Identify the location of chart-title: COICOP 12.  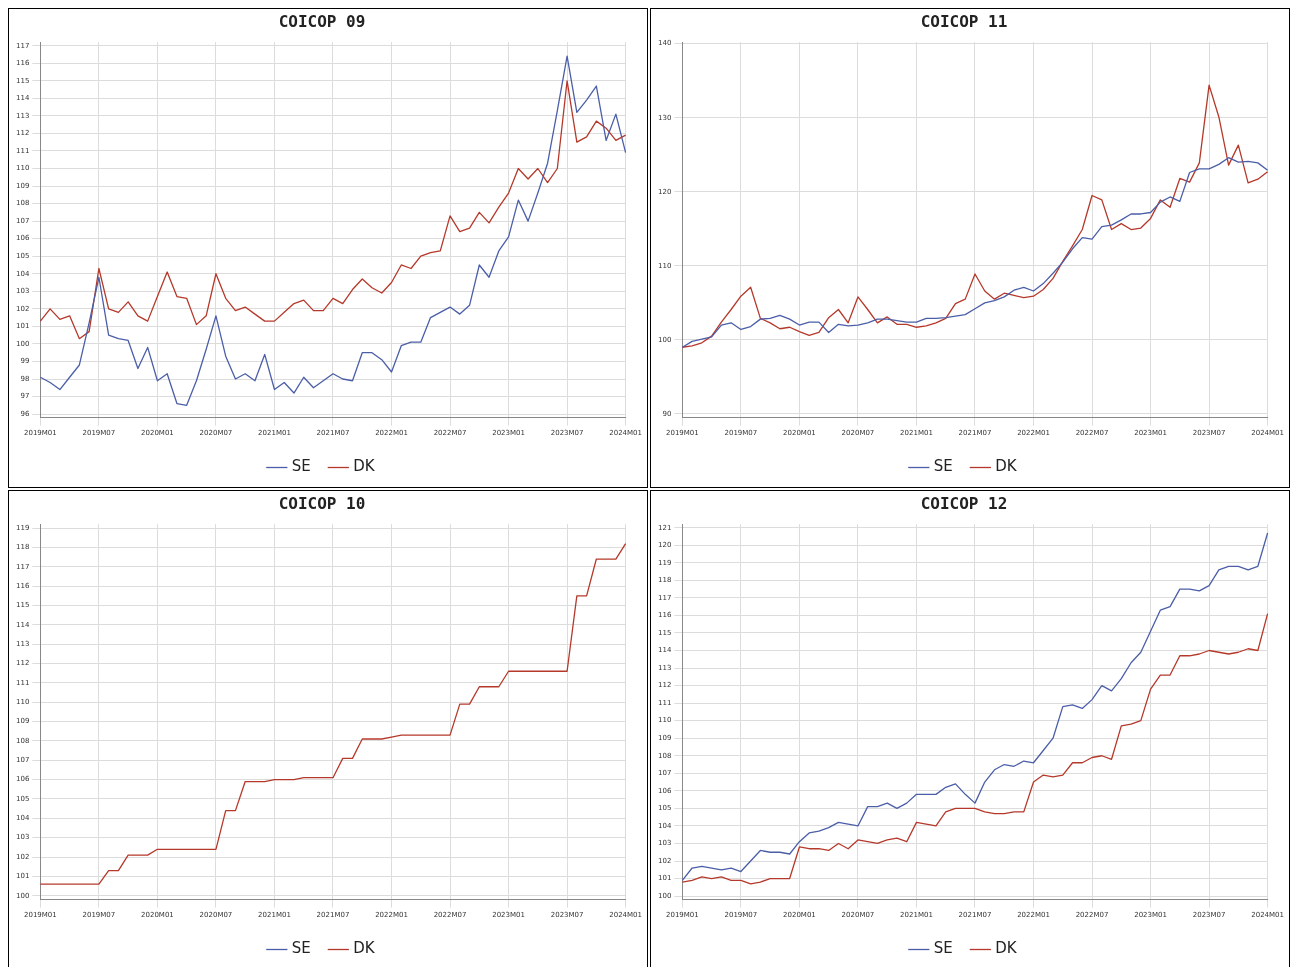
(964, 503).